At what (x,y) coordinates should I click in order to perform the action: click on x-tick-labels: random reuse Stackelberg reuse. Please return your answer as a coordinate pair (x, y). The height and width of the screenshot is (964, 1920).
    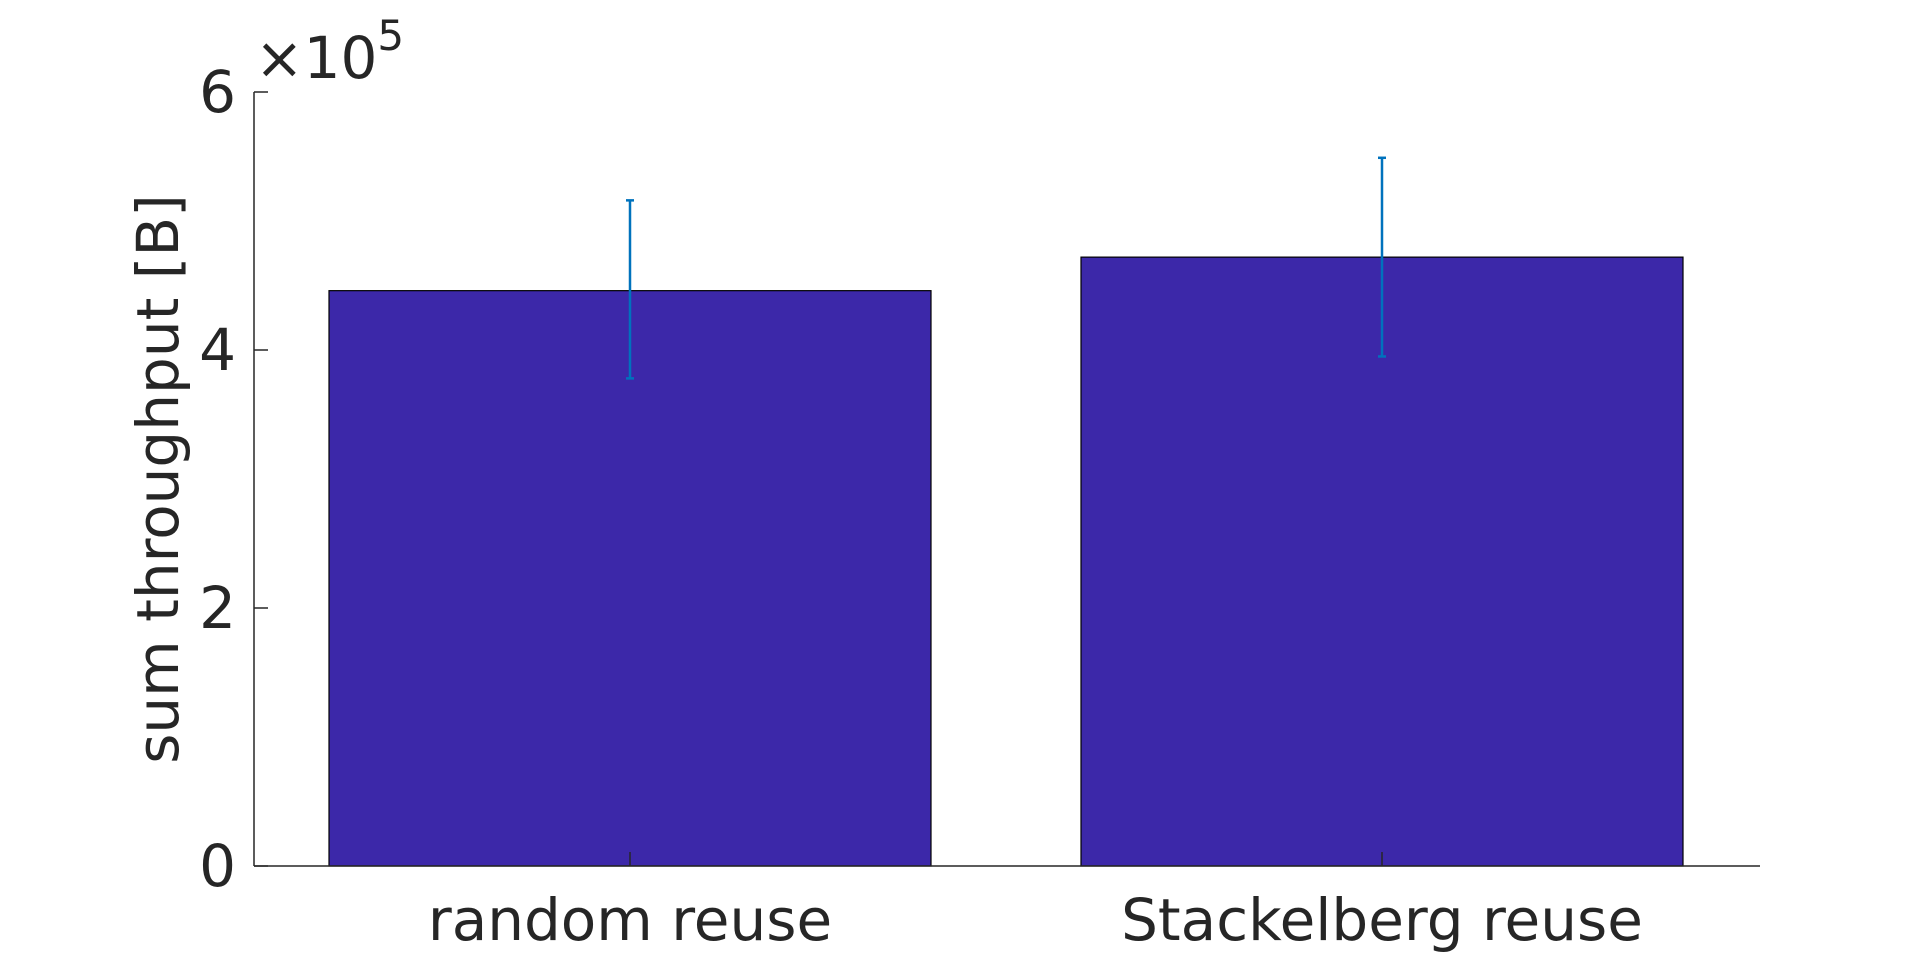
    Looking at the image, I should click on (1035, 903).